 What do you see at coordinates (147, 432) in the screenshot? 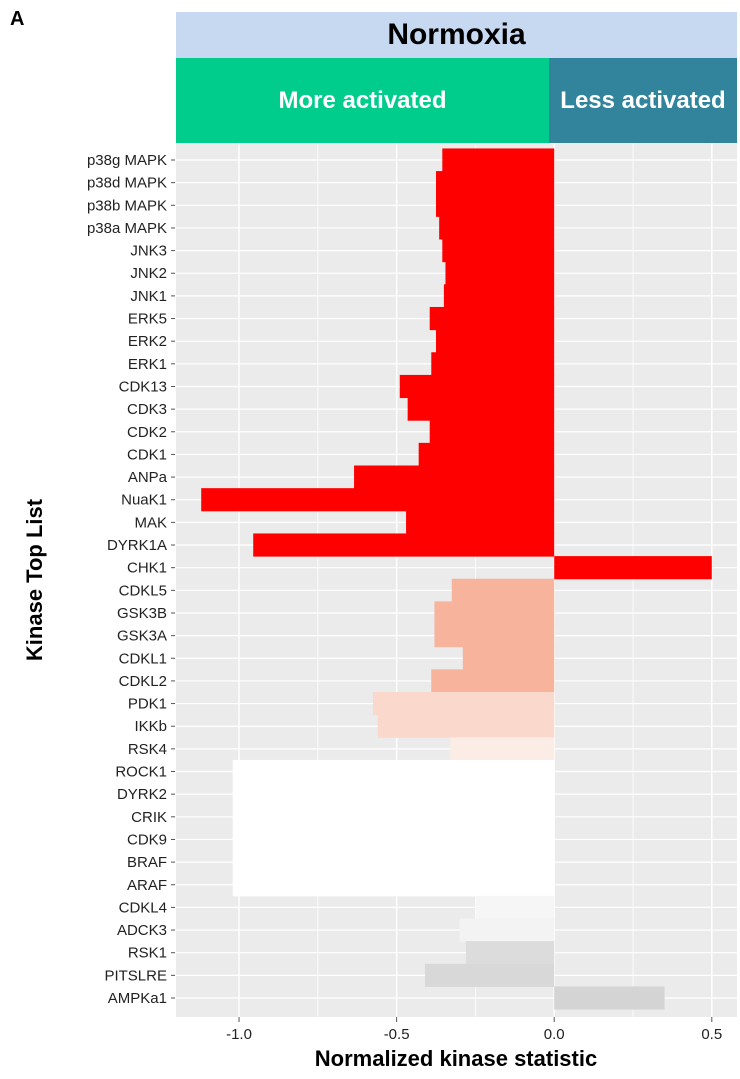
I see `category-label: CDK2` at bounding box center [147, 432].